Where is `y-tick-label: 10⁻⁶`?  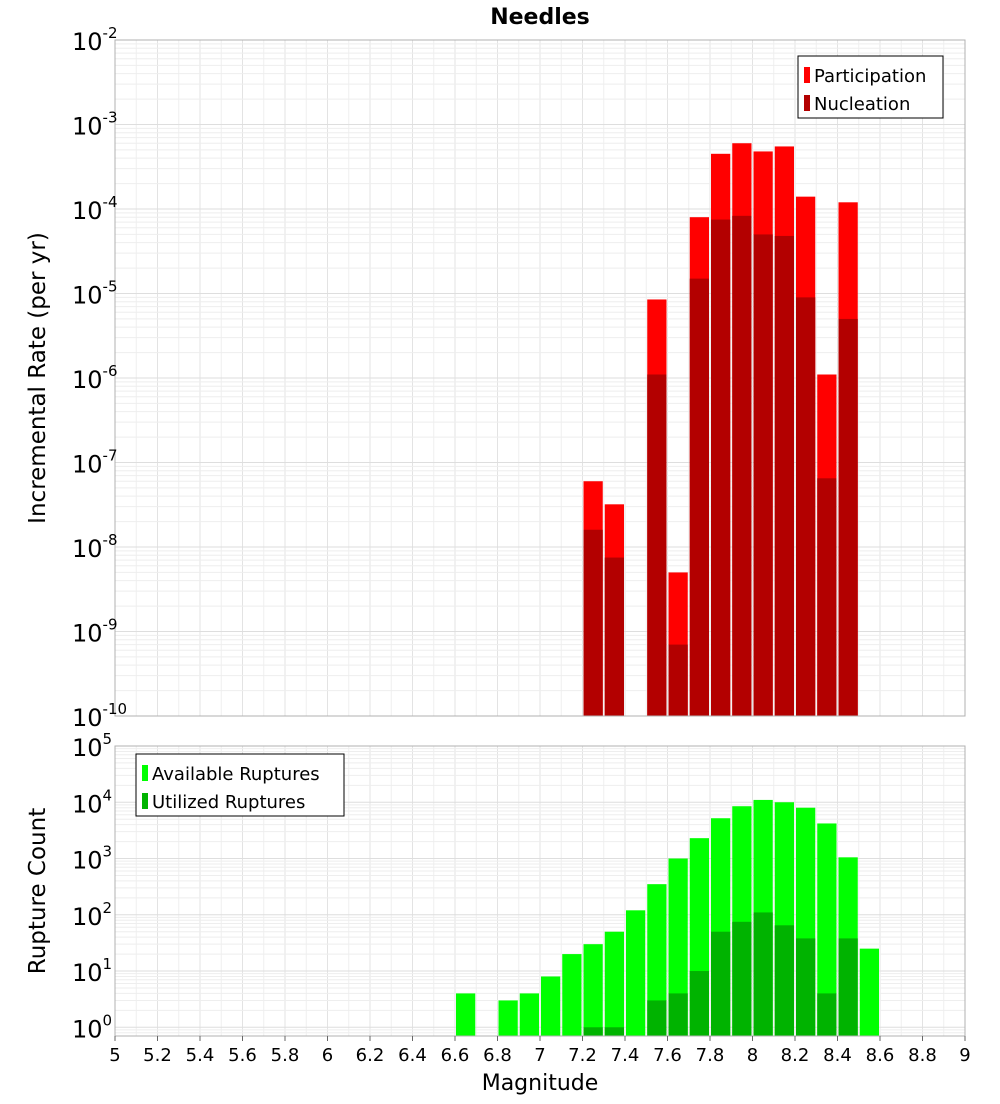 y-tick-label: 10⁻⁶ is located at coordinates (95, 378).